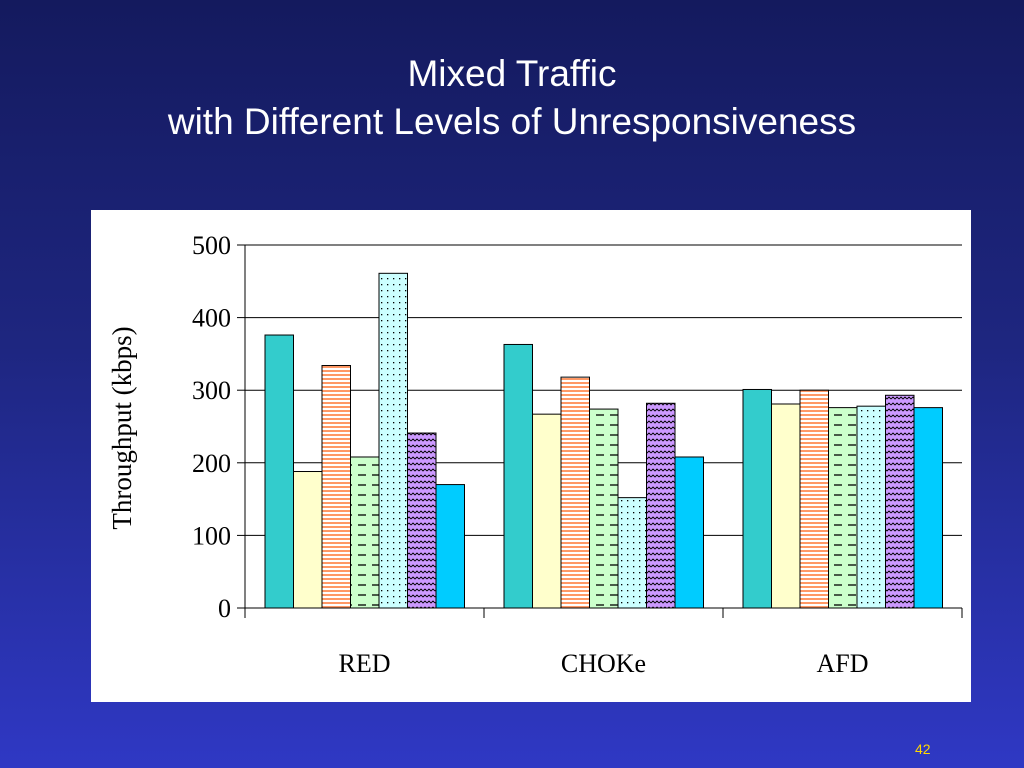 Image resolution: width=1024 pixels, height=768 pixels. What do you see at coordinates (211, 390) in the screenshot?
I see `y-tick-label: 300` at bounding box center [211, 390].